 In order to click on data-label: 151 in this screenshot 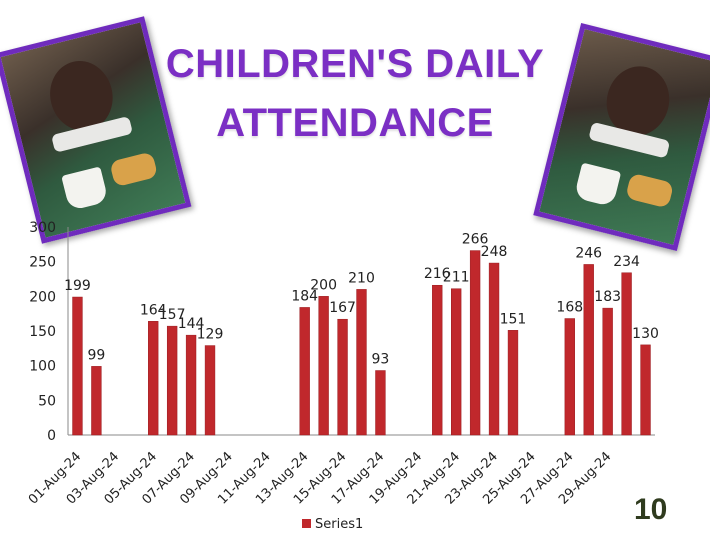, I will do `click(513, 319)`.